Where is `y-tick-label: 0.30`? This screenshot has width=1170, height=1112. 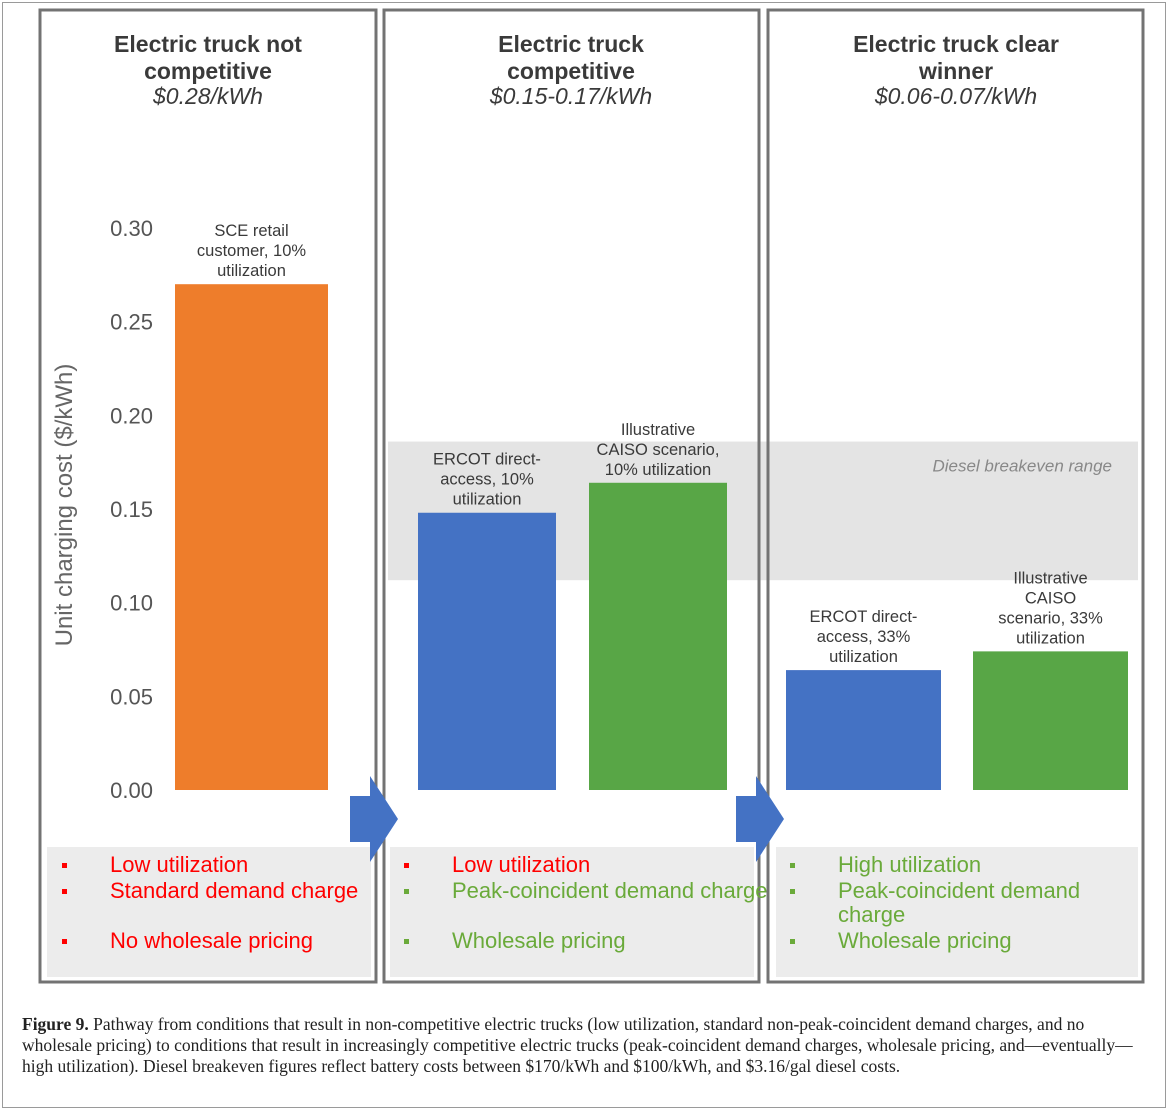 y-tick-label: 0.30 is located at coordinates (131, 228).